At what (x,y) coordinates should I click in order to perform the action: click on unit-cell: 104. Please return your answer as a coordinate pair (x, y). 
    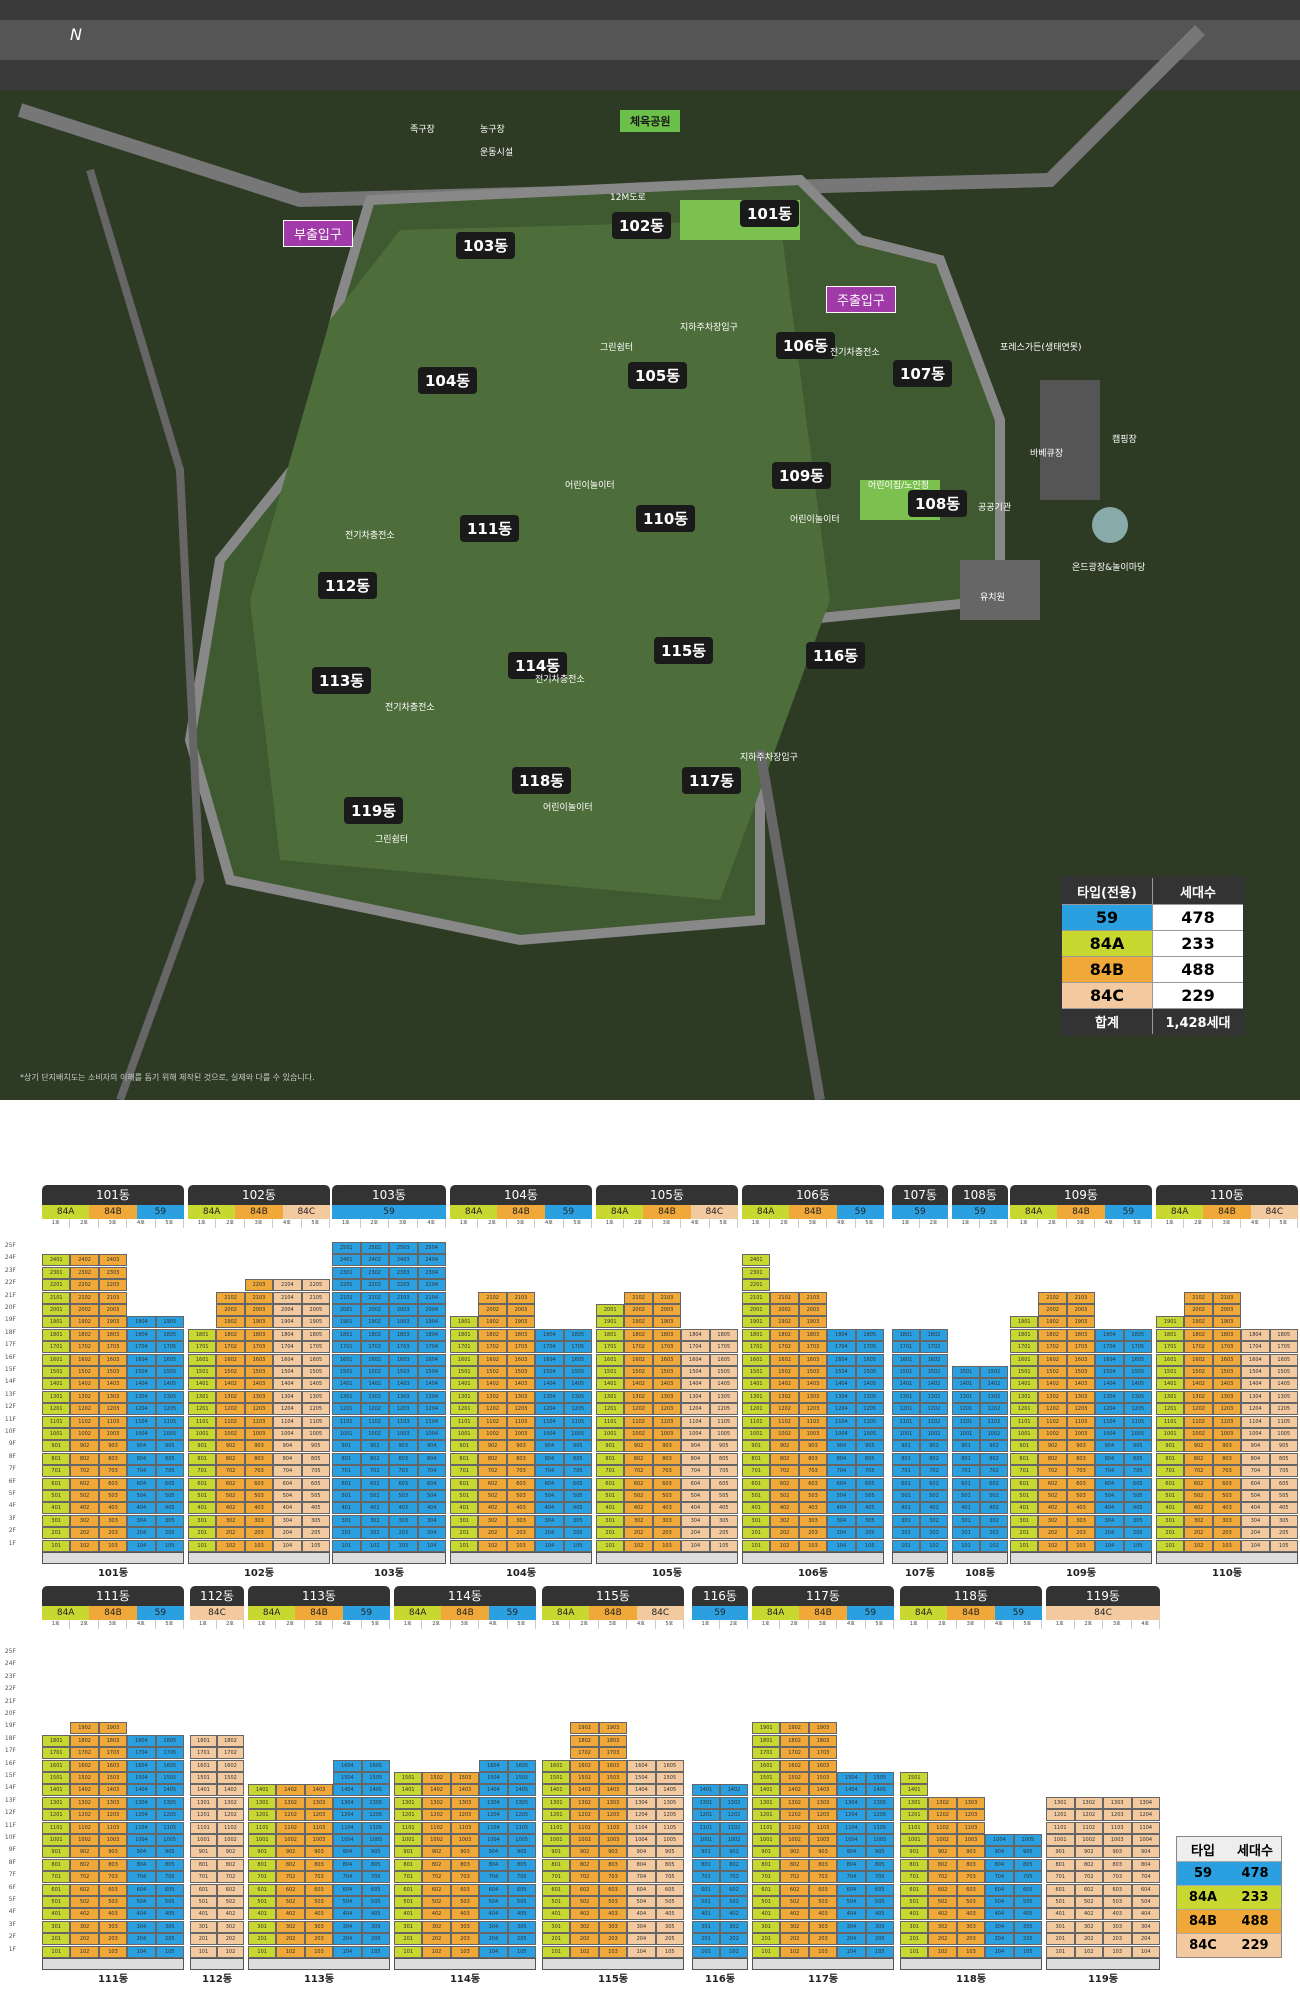
    Looking at the image, I should click on (1255, 1545).